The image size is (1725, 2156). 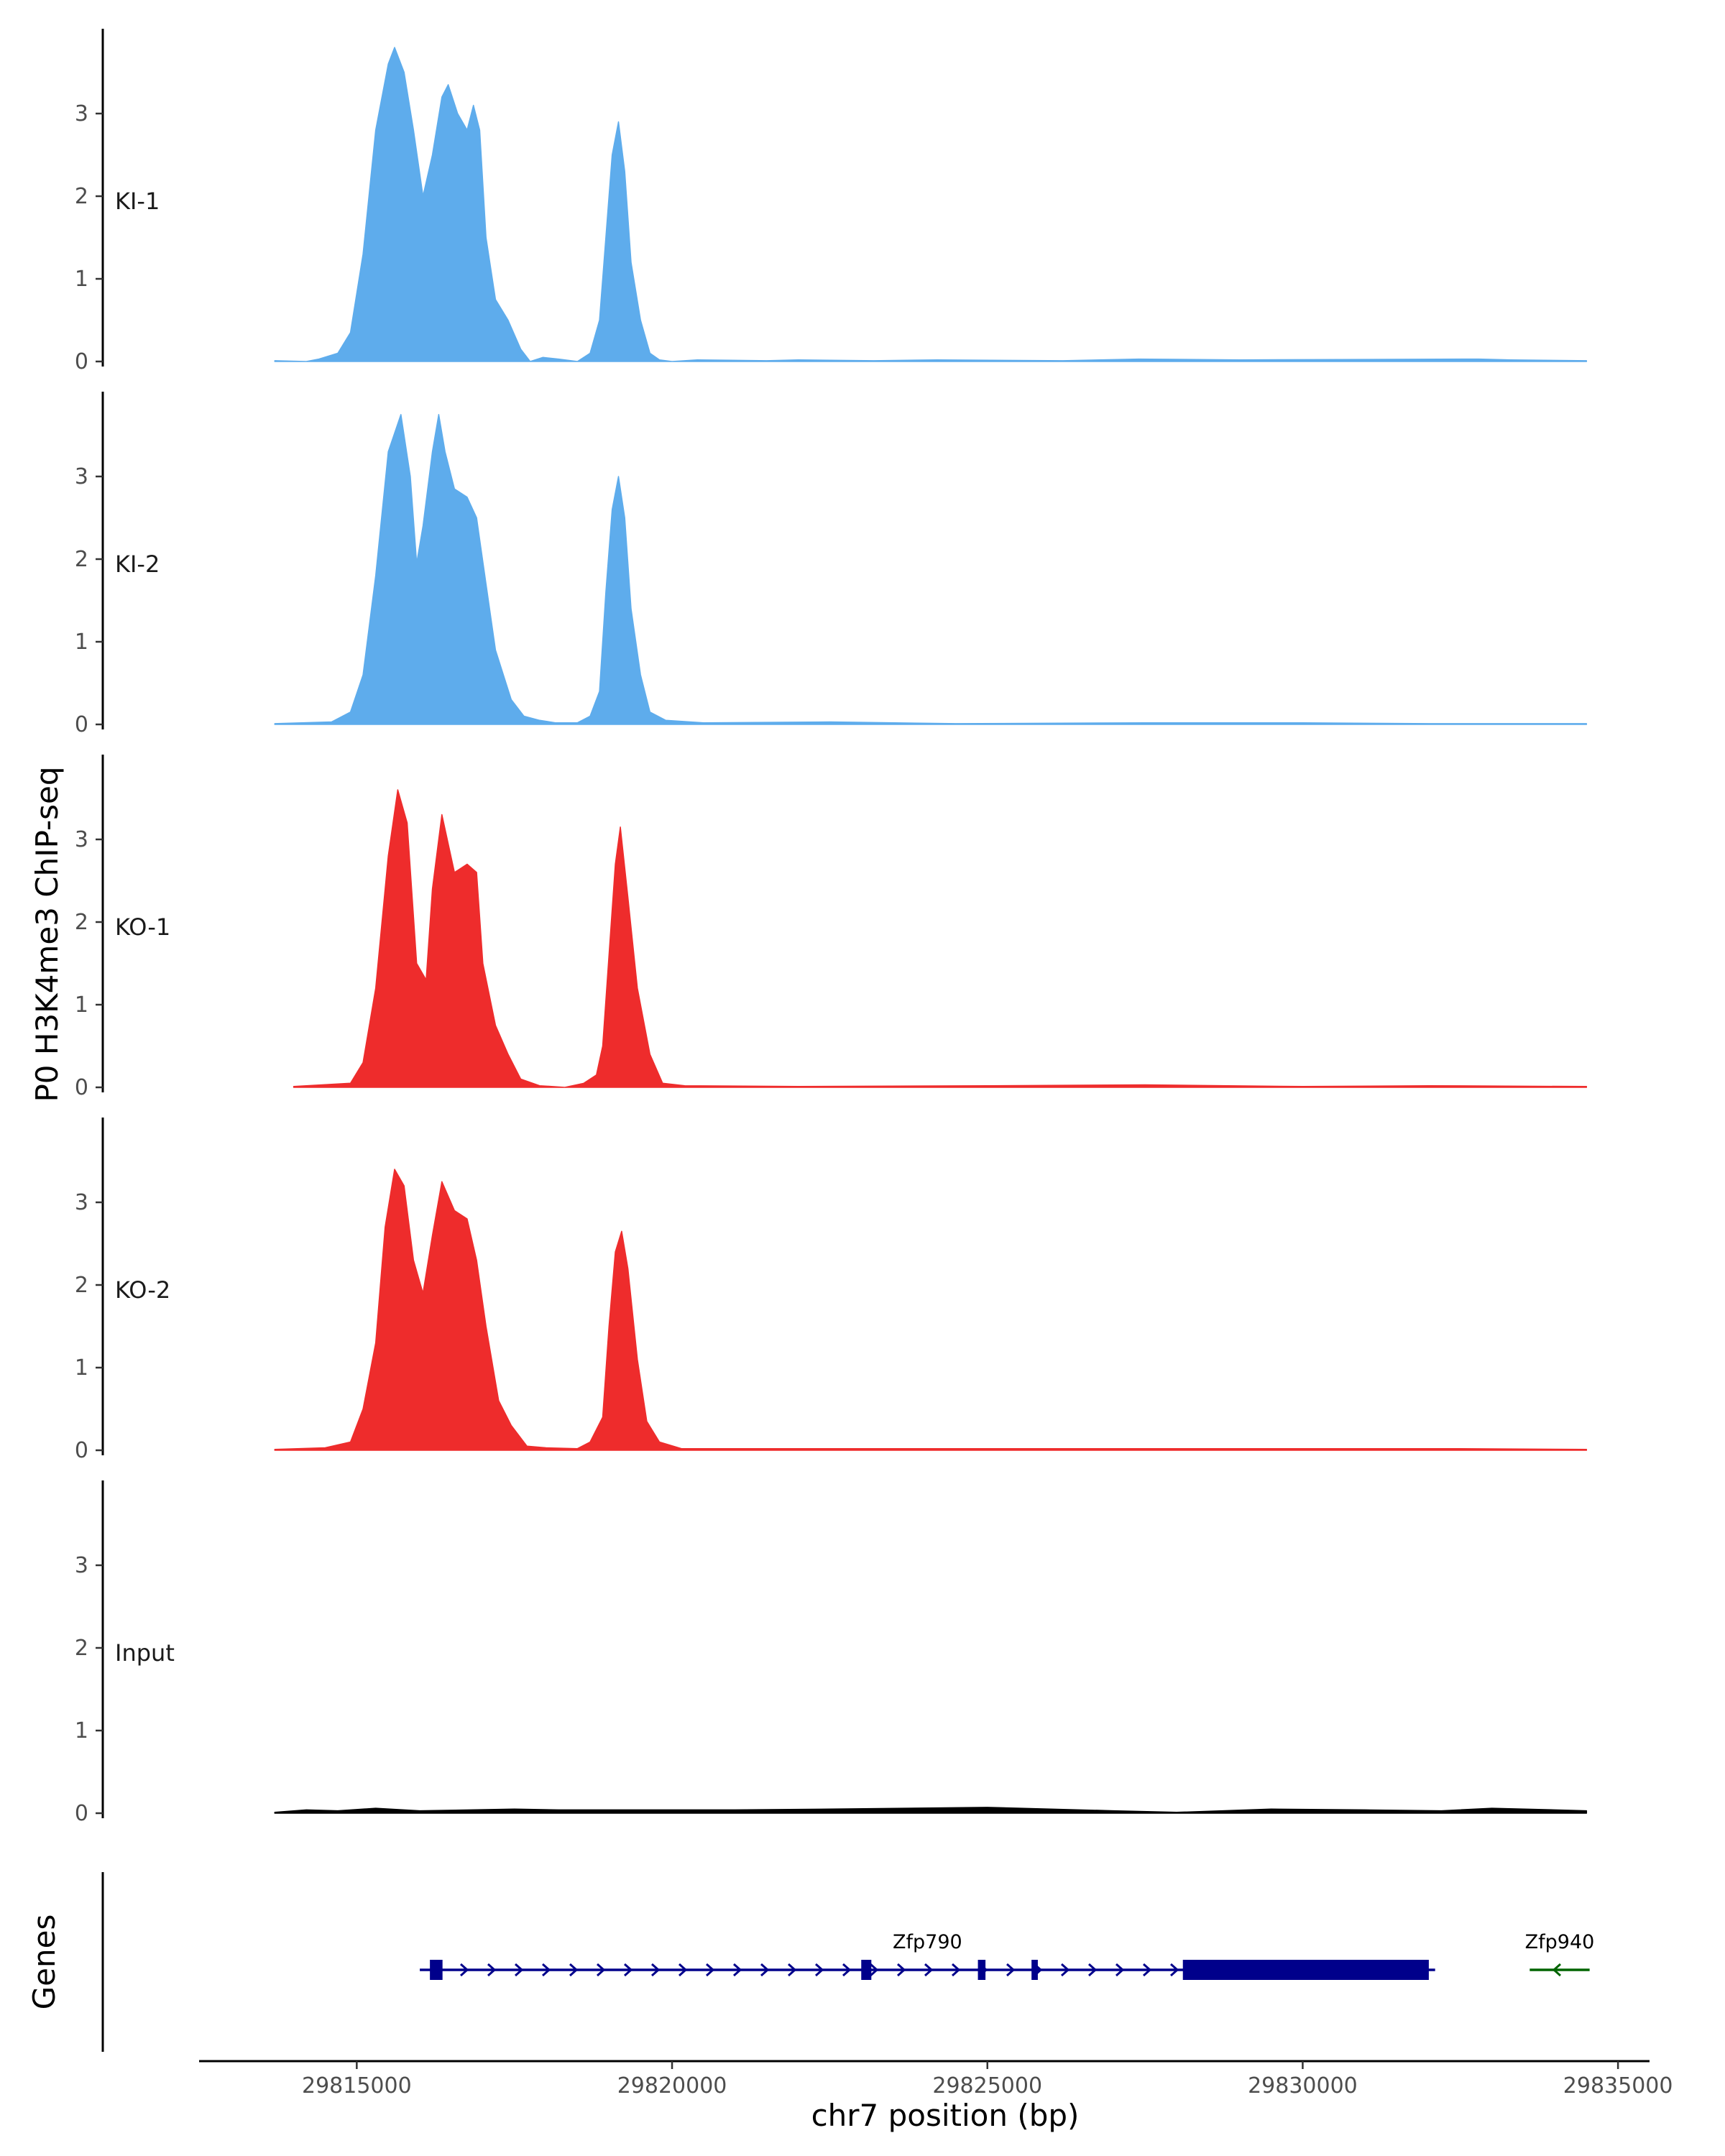 I want to click on genes-track: Zfp790 Zfp940, so click(x=848, y=1962).